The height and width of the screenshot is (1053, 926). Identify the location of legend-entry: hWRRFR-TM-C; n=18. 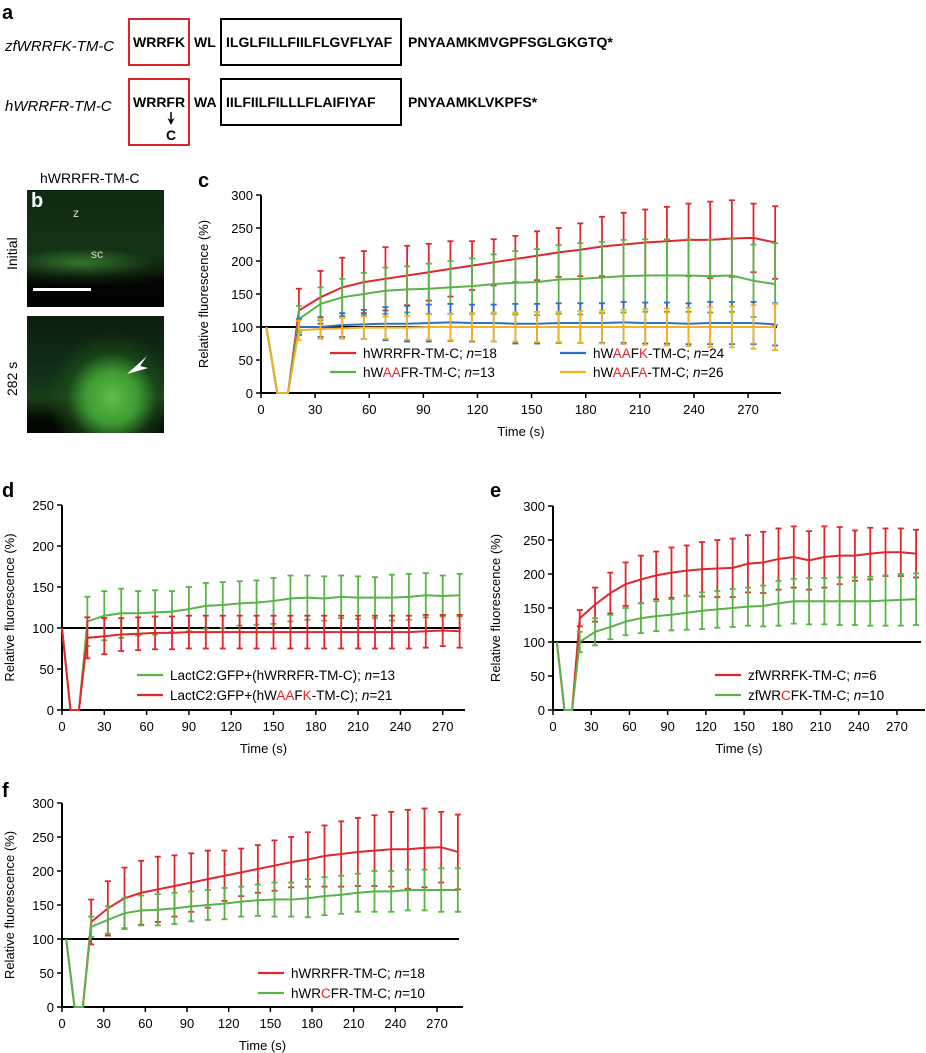
(358, 973).